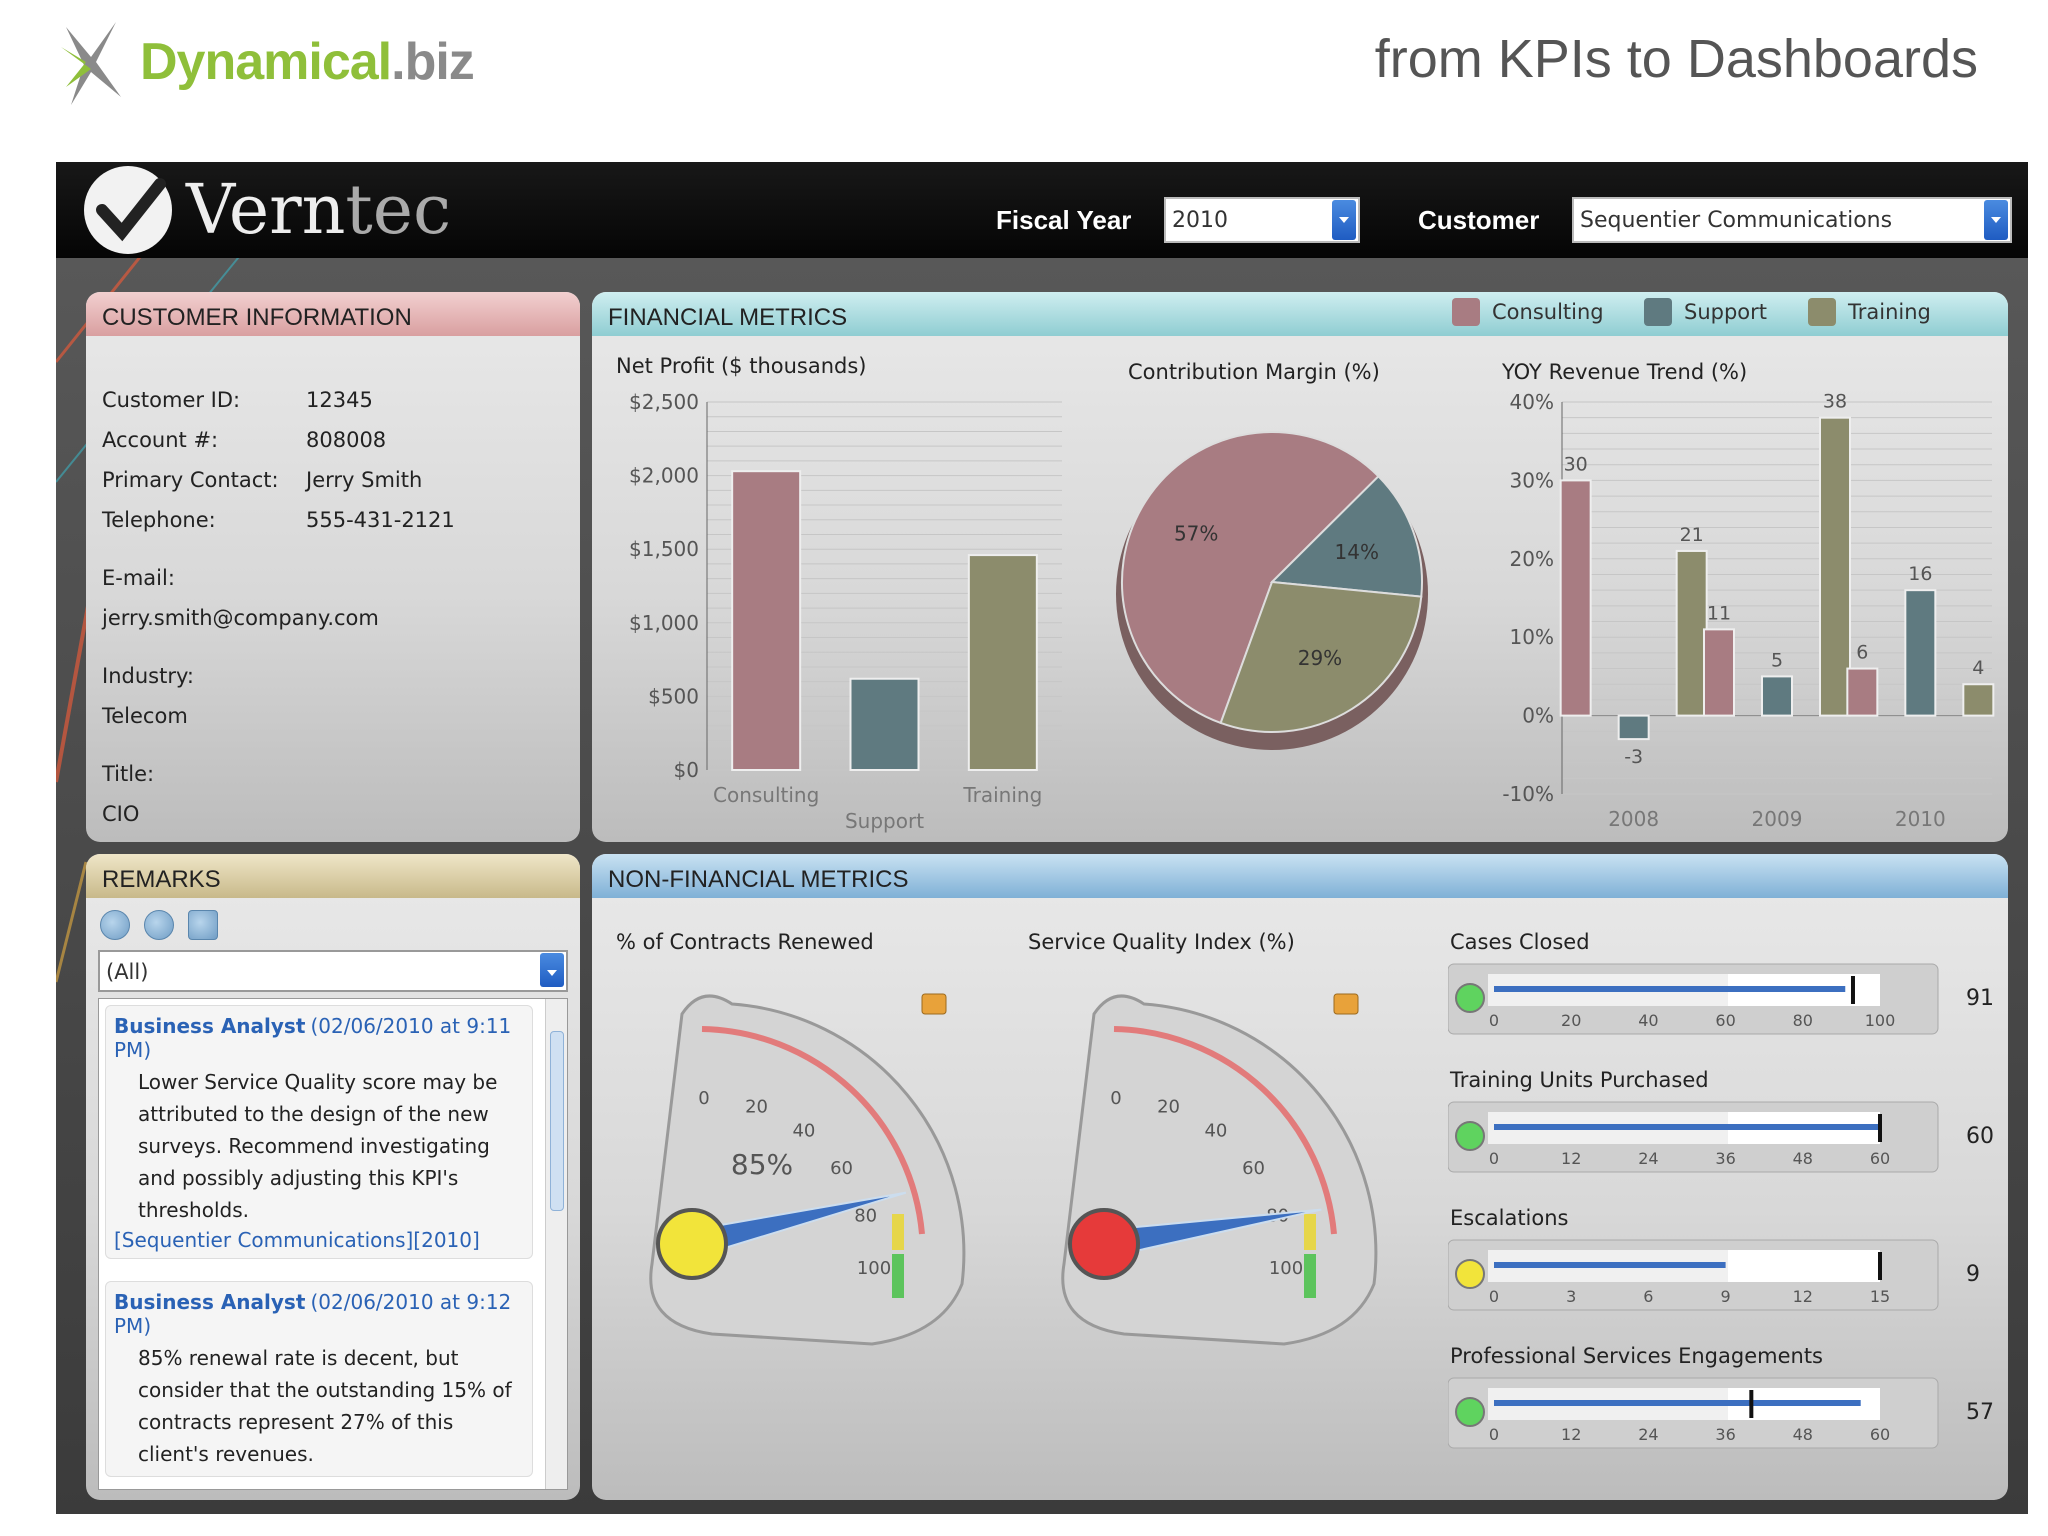  I want to click on y-tick-label: 40%, so click(1532, 402).